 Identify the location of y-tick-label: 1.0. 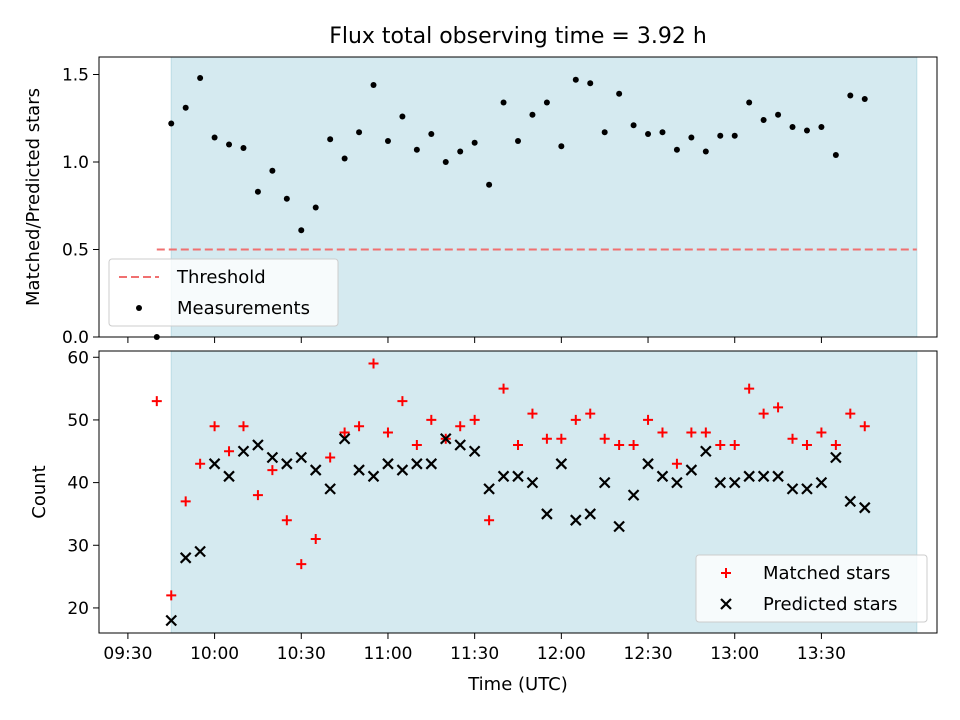
(75, 163).